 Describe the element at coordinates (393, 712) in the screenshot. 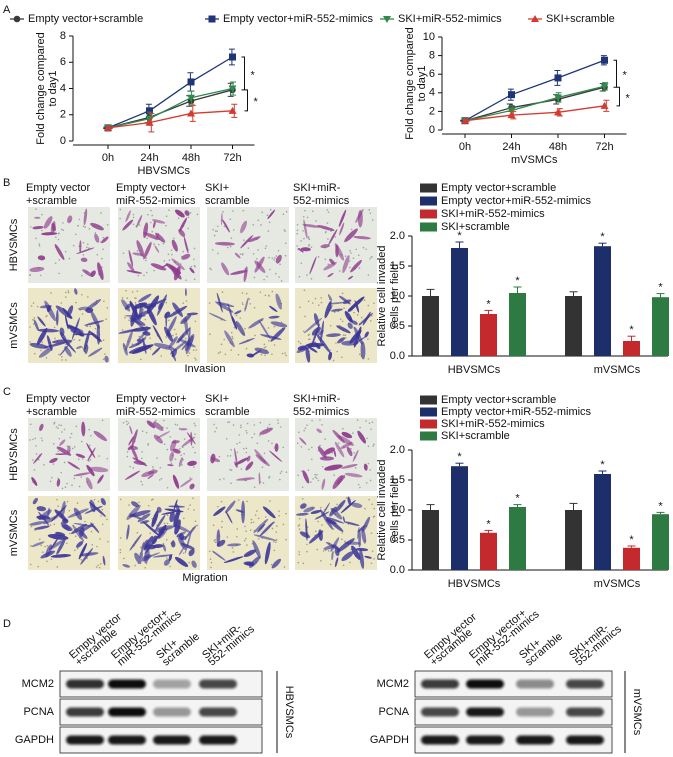

I see `protein-label: PCNA` at that location.